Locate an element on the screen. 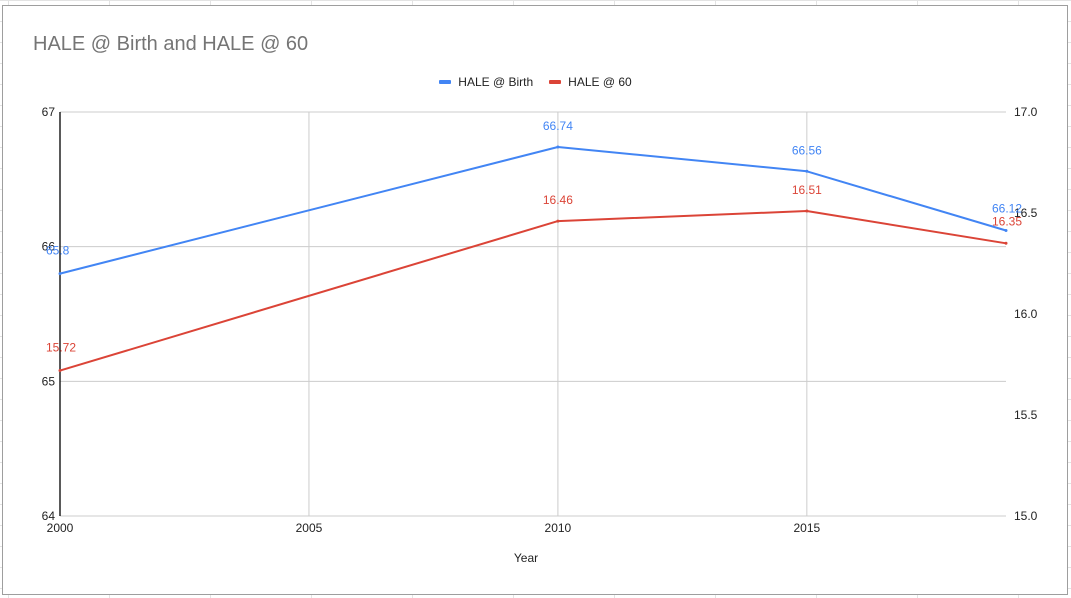 Image resolution: width=1071 pixels, height=598 pixels. x-tick-label-2: 2010 is located at coordinates (558, 528).